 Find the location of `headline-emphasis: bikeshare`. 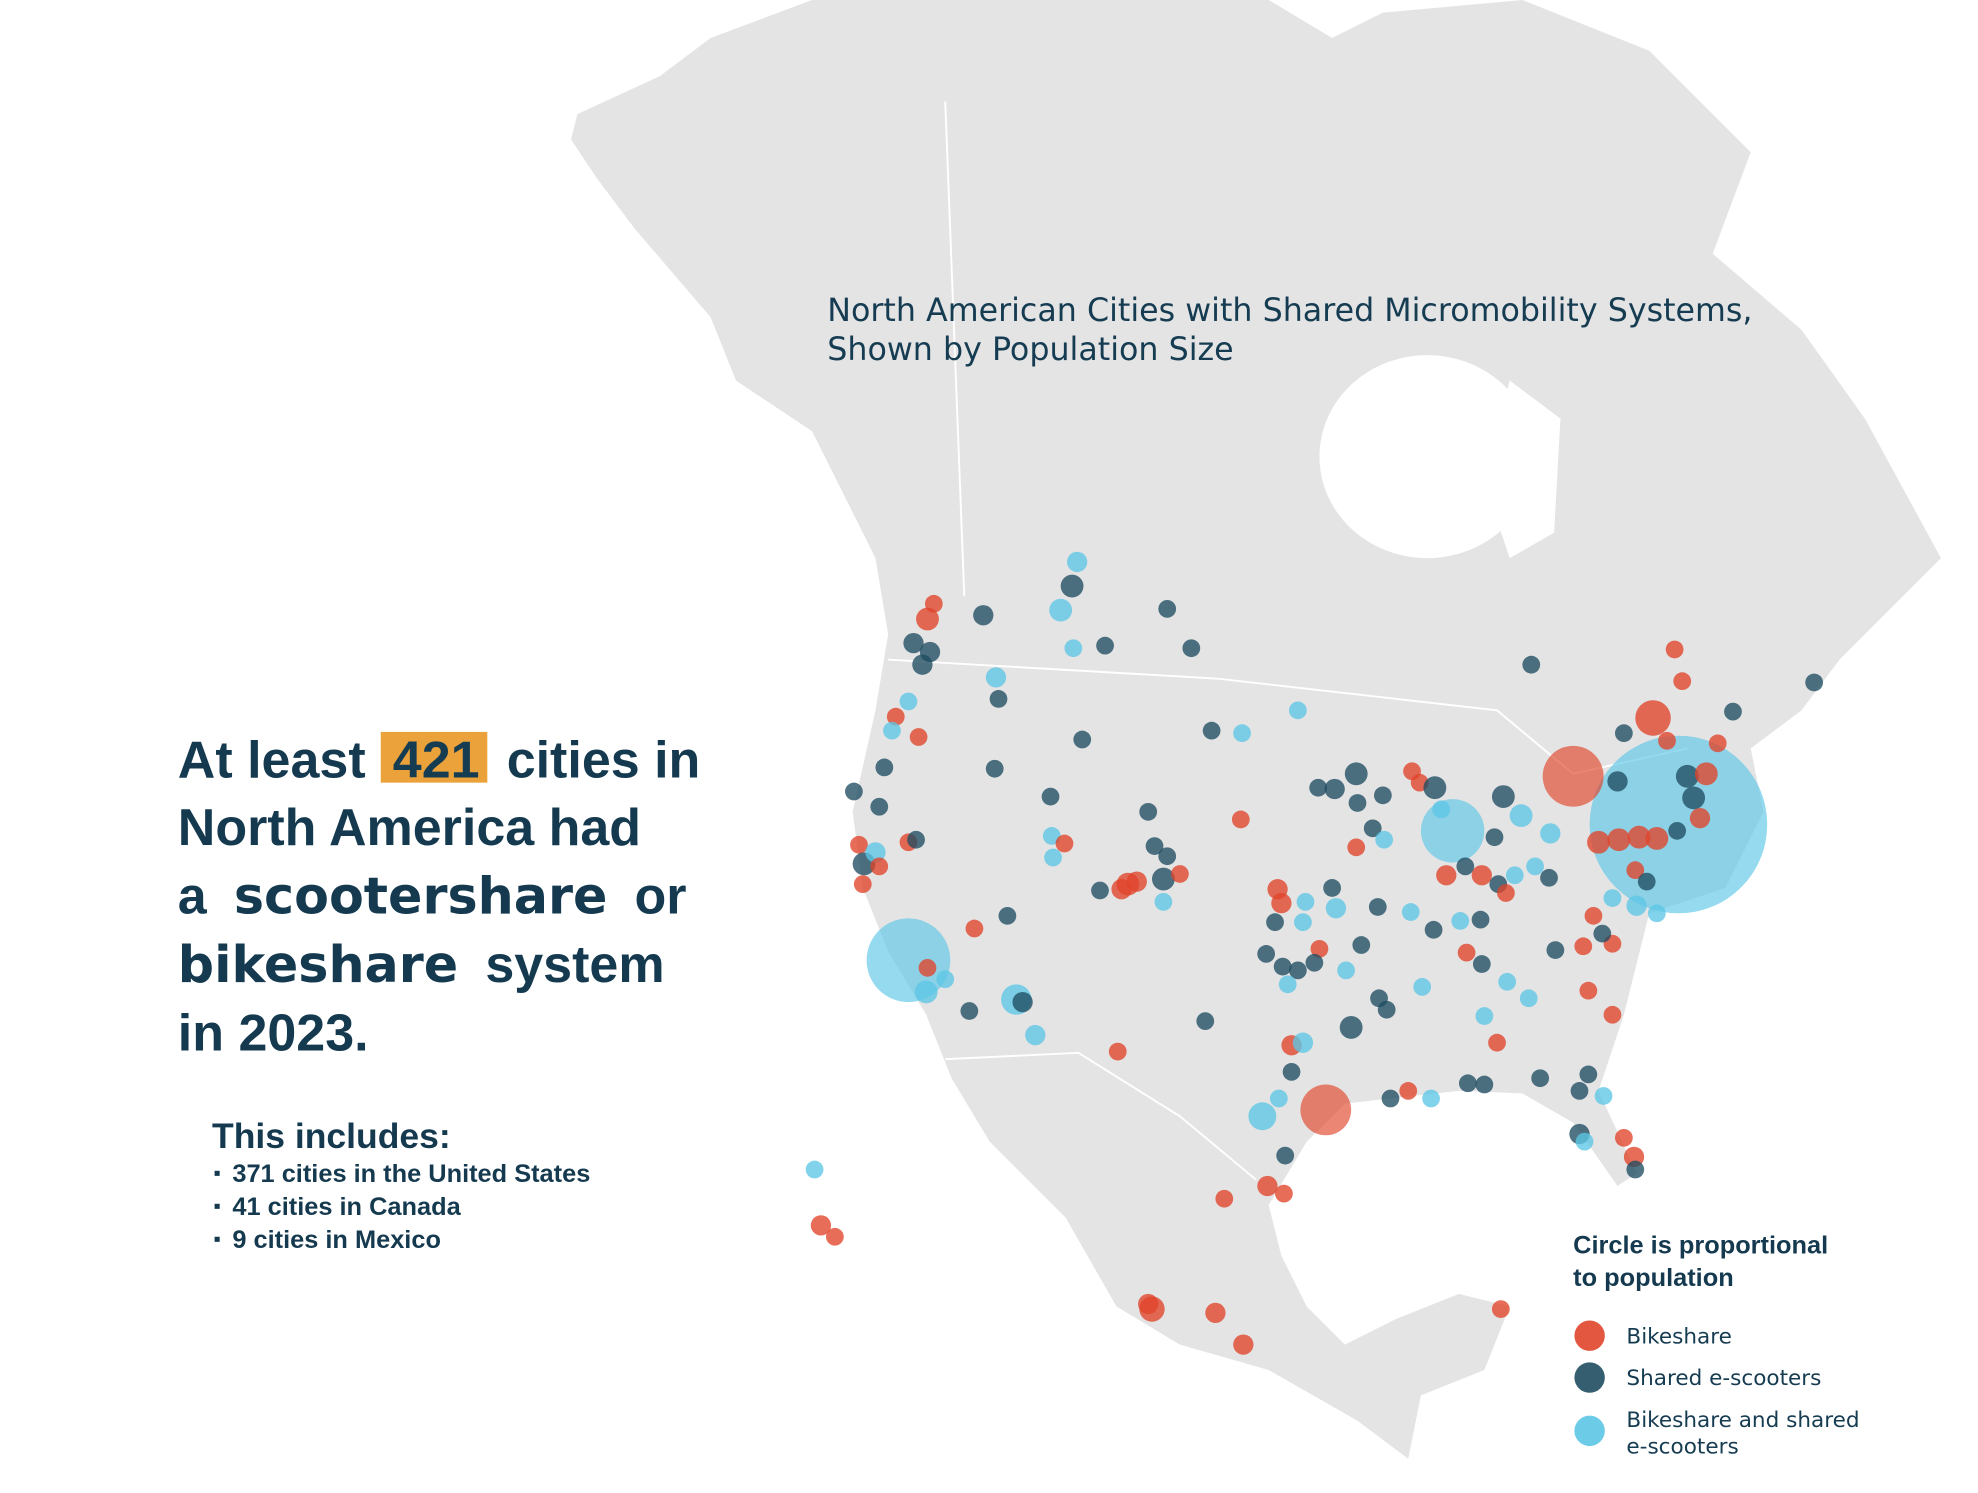

headline-emphasis: bikeshare is located at coordinates (318, 964).